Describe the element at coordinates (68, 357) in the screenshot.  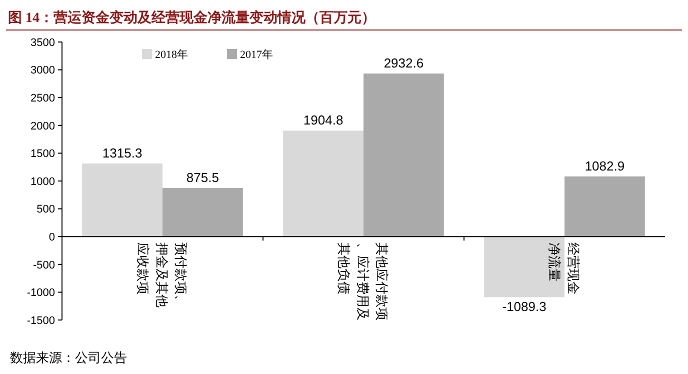
I see `source-note: 数据来源：公司公告` at that location.